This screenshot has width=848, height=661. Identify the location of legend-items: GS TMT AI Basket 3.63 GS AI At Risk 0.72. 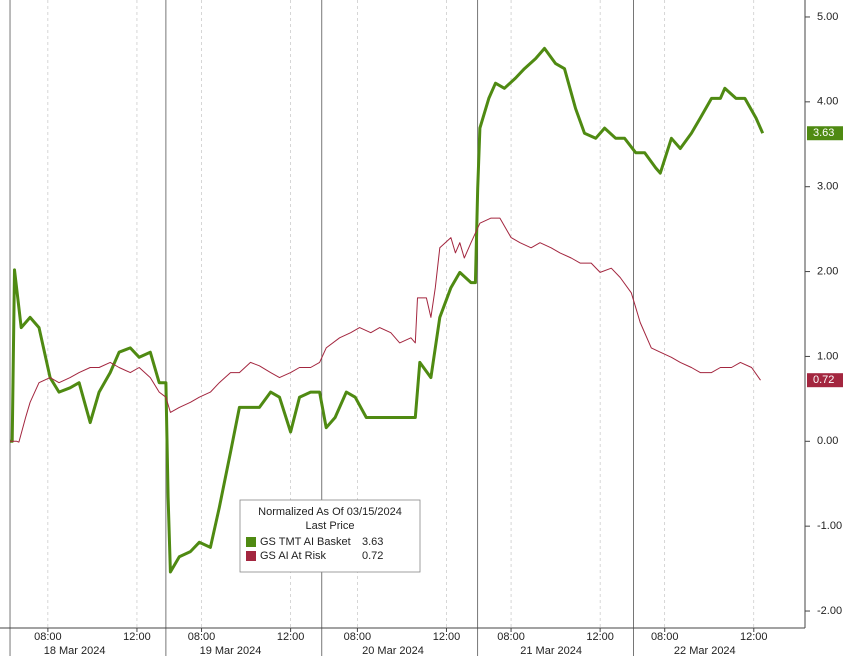
(314, 549).